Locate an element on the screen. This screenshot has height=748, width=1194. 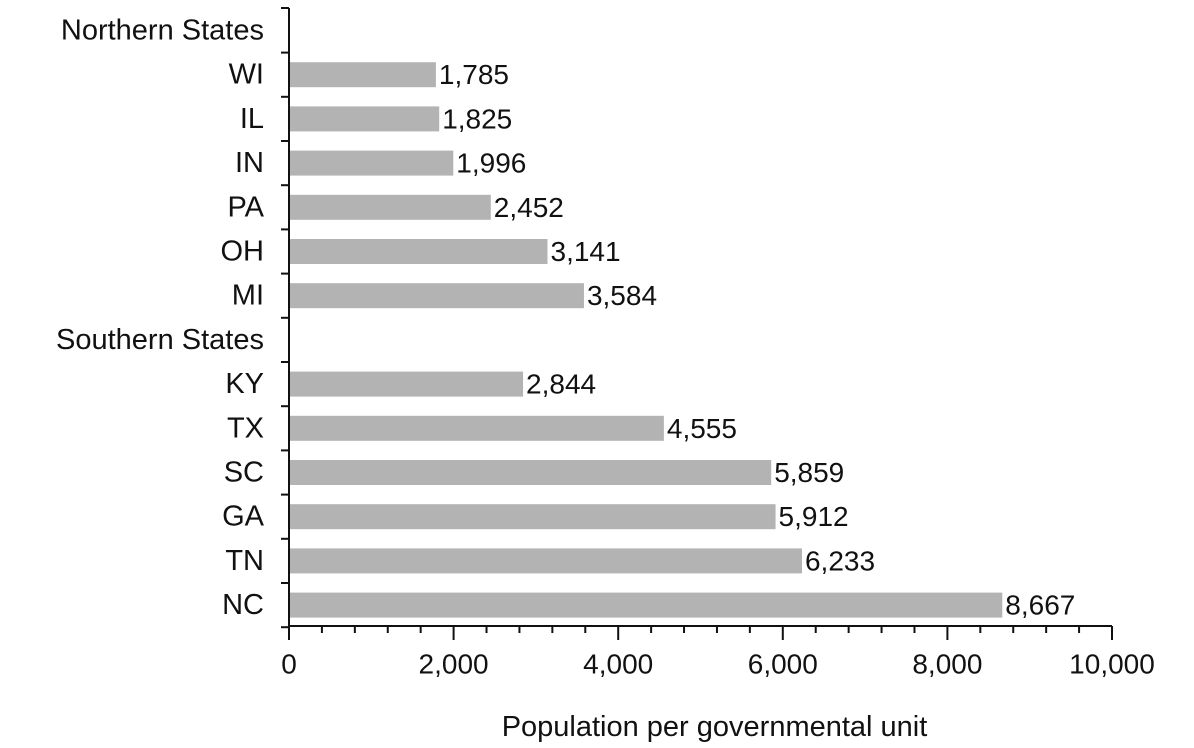
y-tick-label: MI is located at coordinates (248, 296).